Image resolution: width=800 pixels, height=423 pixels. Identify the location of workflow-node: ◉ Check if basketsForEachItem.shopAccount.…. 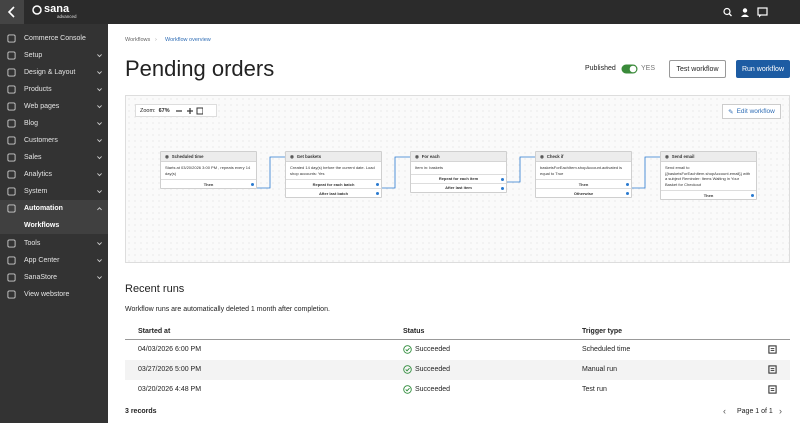
(583, 174).